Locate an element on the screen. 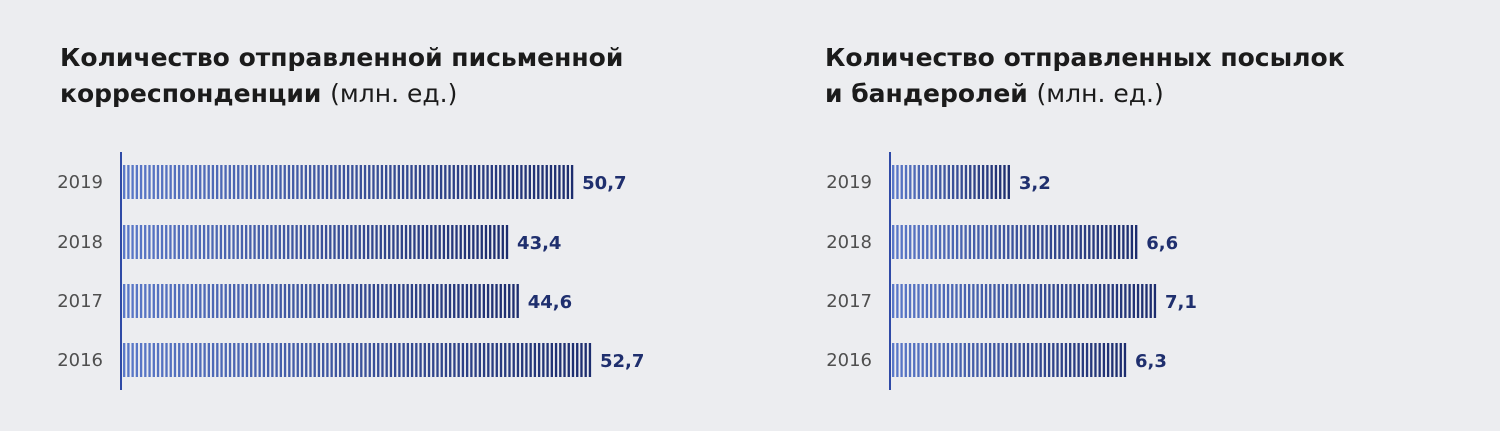  parcels-year-label: 2017 is located at coordinates (849, 301).